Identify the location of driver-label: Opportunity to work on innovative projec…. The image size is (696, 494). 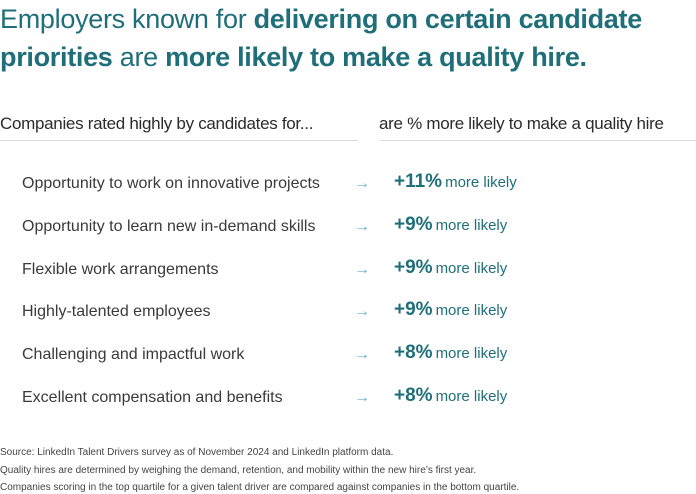
(171, 183).